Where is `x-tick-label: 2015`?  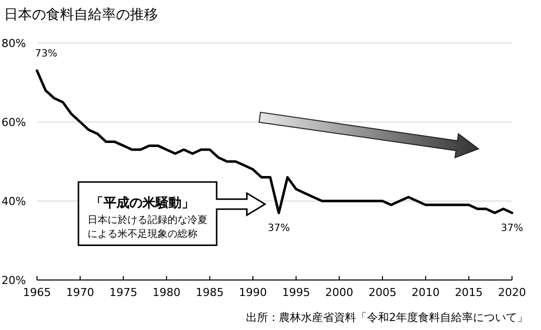
x-tick-label: 2015 is located at coordinates (468, 292).